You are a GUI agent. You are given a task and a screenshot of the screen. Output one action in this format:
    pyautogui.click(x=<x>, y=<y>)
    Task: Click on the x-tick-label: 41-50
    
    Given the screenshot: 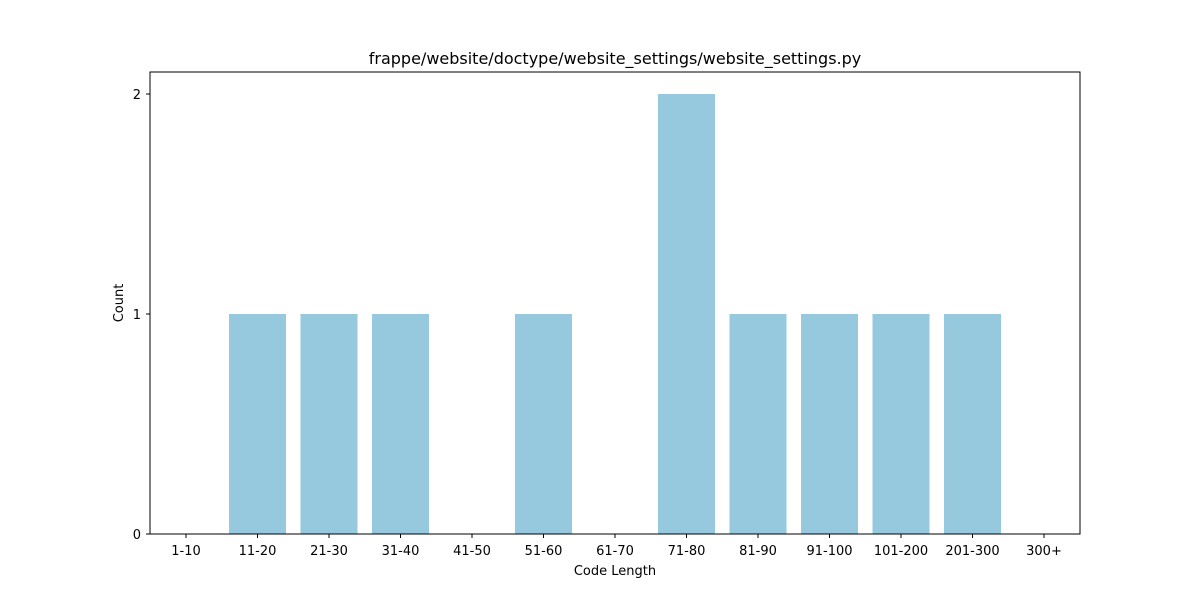 What is the action you would take?
    pyautogui.click(x=472, y=551)
    